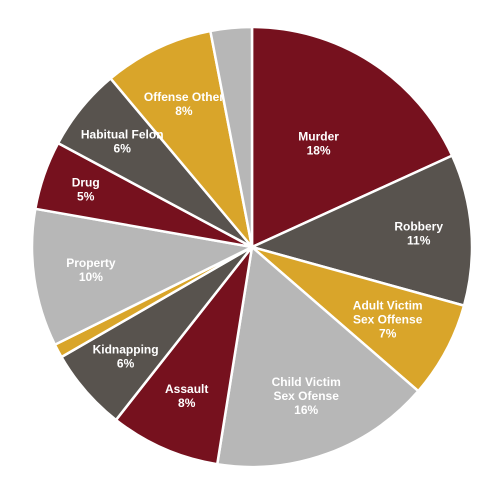  Describe the element at coordinates (86, 196) in the screenshot. I see `slice-value-label: 5%` at that location.